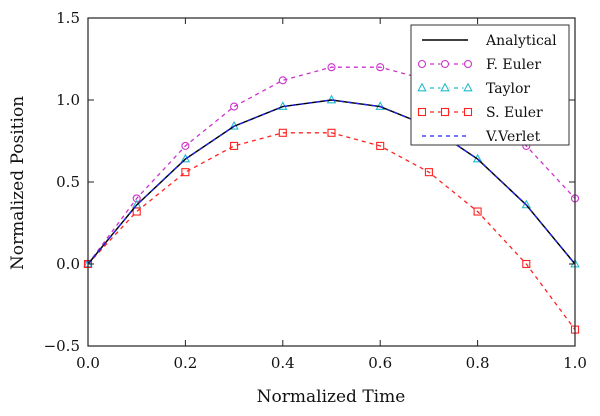  What do you see at coordinates (68, 100) in the screenshot?
I see `y-tick-label: 1.0` at bounding box center [68, 100].